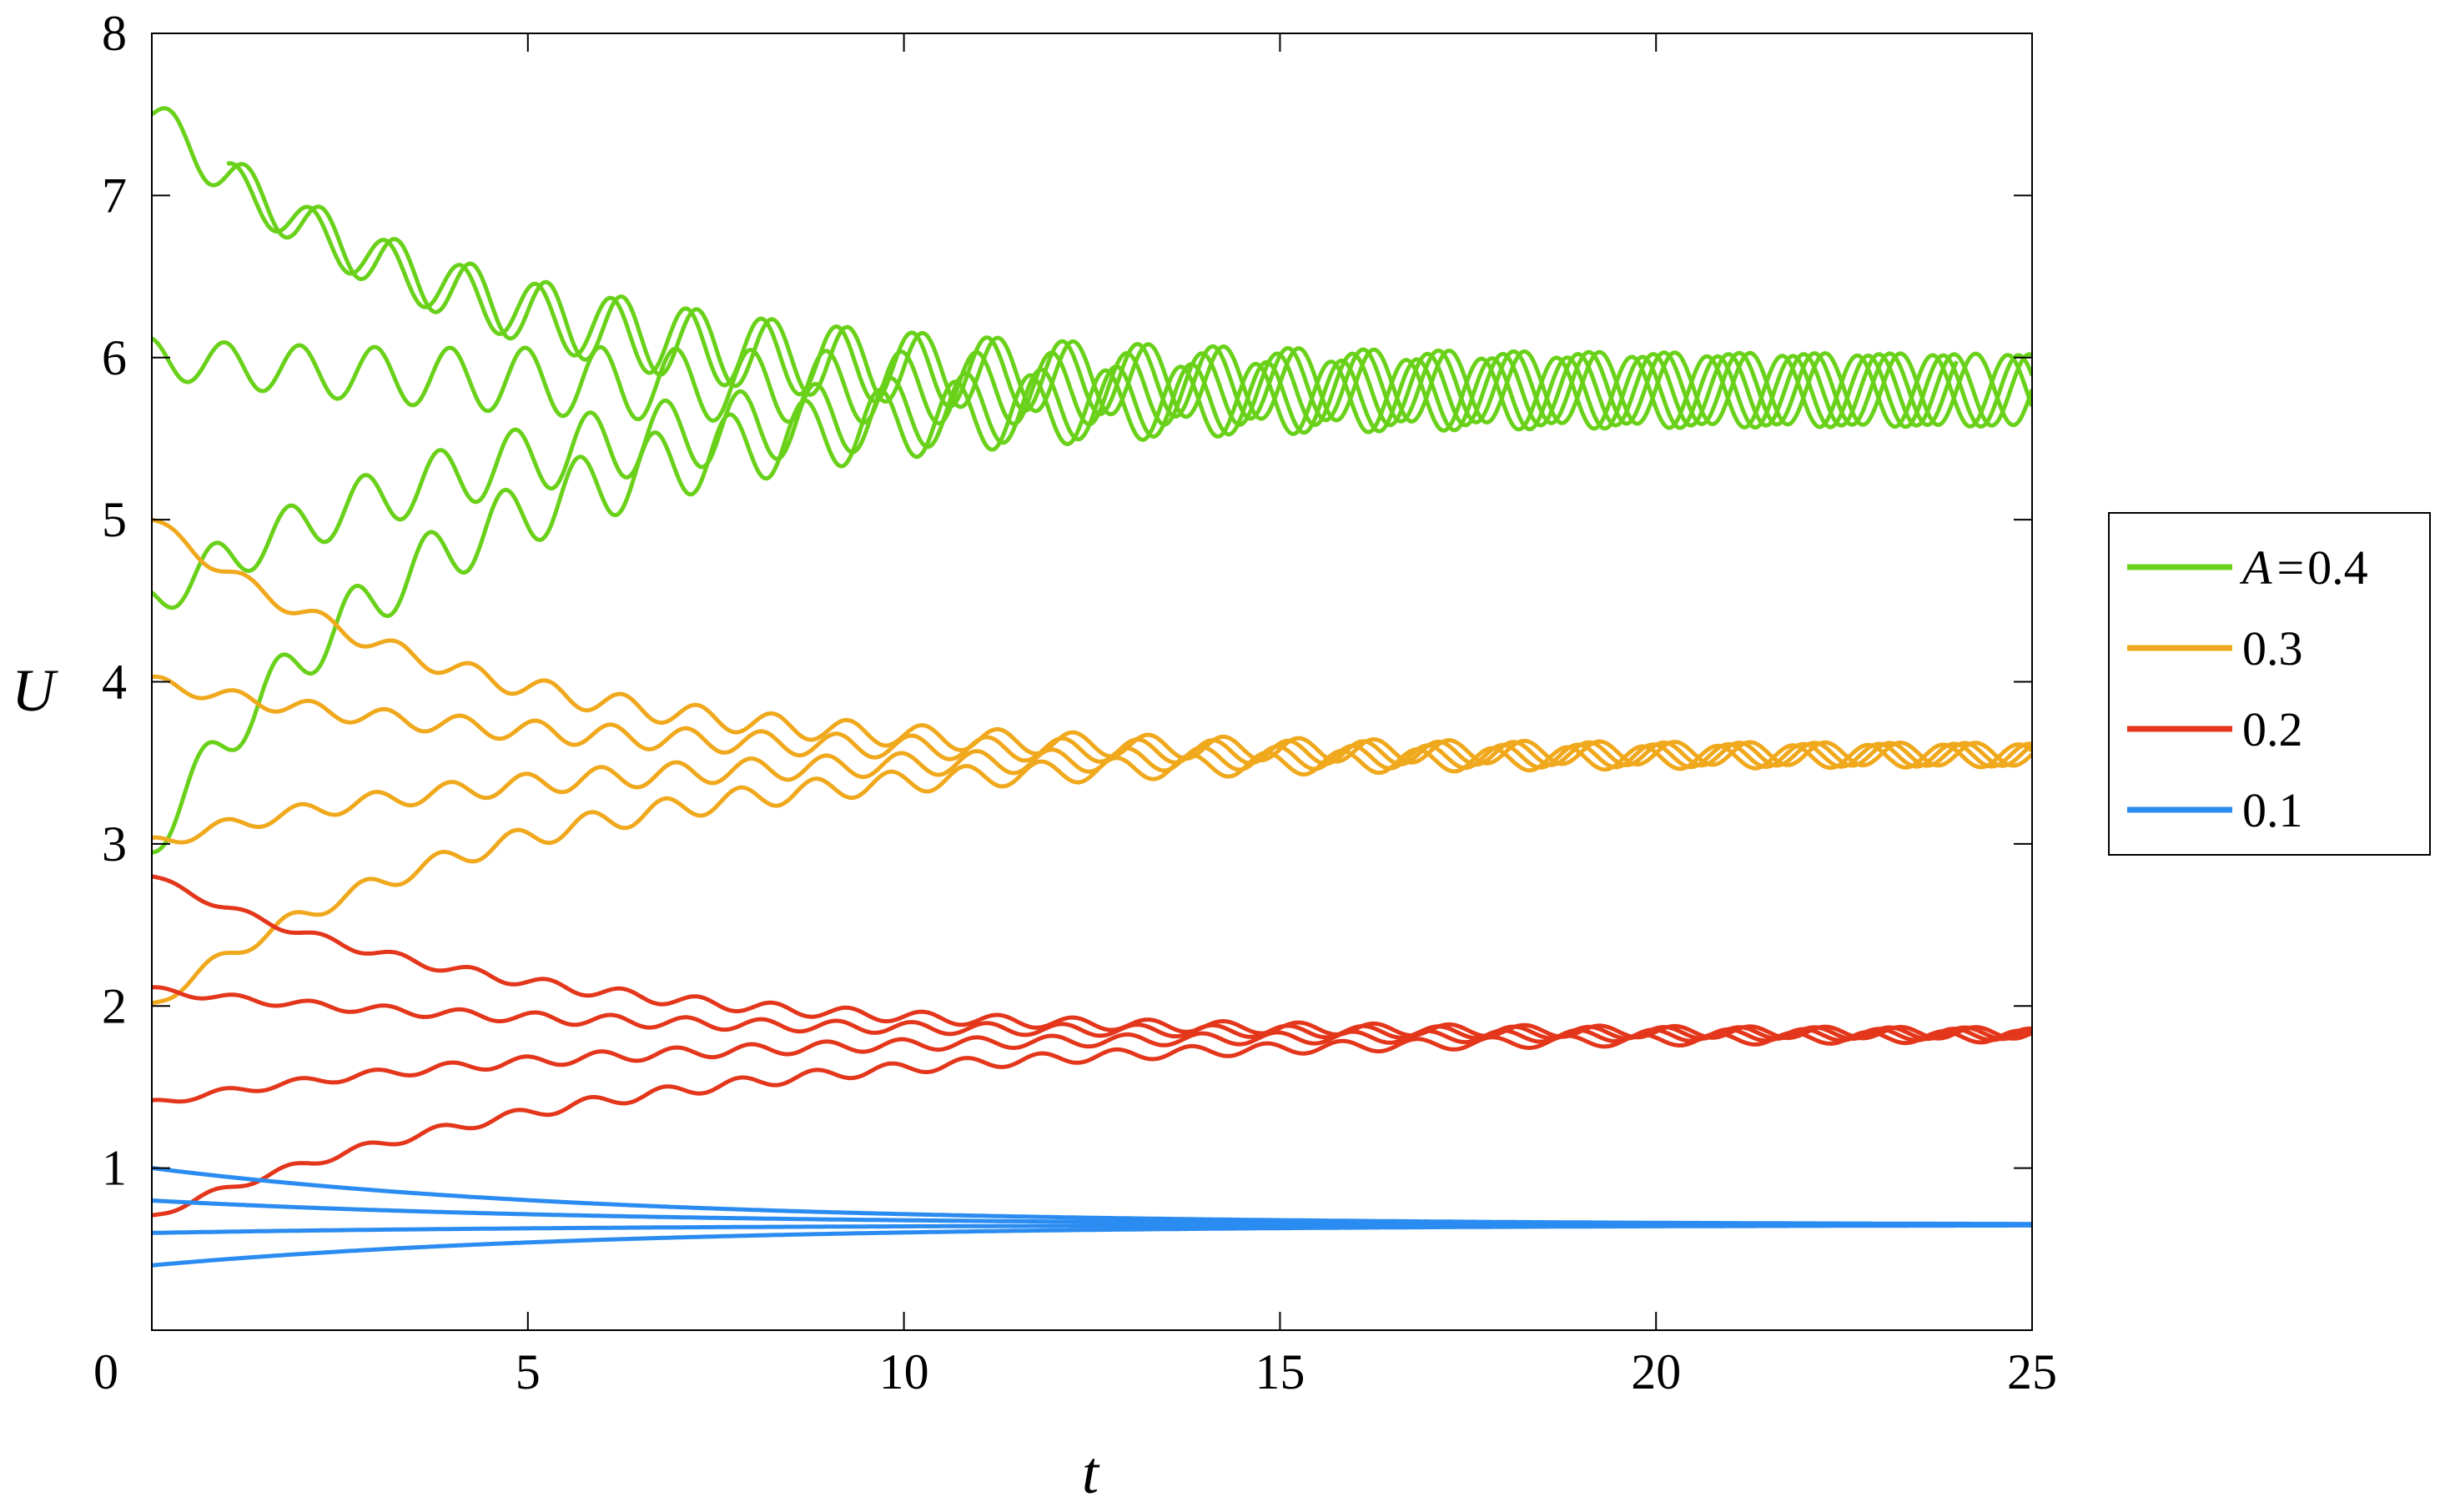 The image size is (2440, 1512). What do you see at coordinates (528, 1372) in the screenshot?
I see `x-tick-label: 5` at bounding box center [528, 1372].